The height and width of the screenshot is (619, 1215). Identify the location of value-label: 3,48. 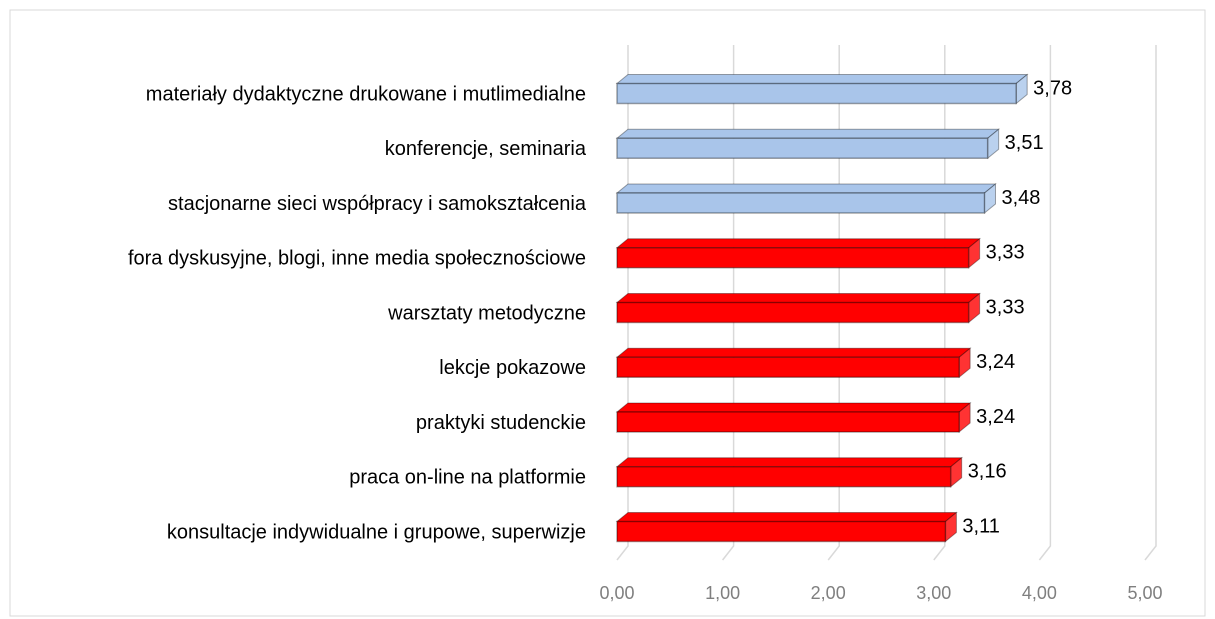
(1020, 198).